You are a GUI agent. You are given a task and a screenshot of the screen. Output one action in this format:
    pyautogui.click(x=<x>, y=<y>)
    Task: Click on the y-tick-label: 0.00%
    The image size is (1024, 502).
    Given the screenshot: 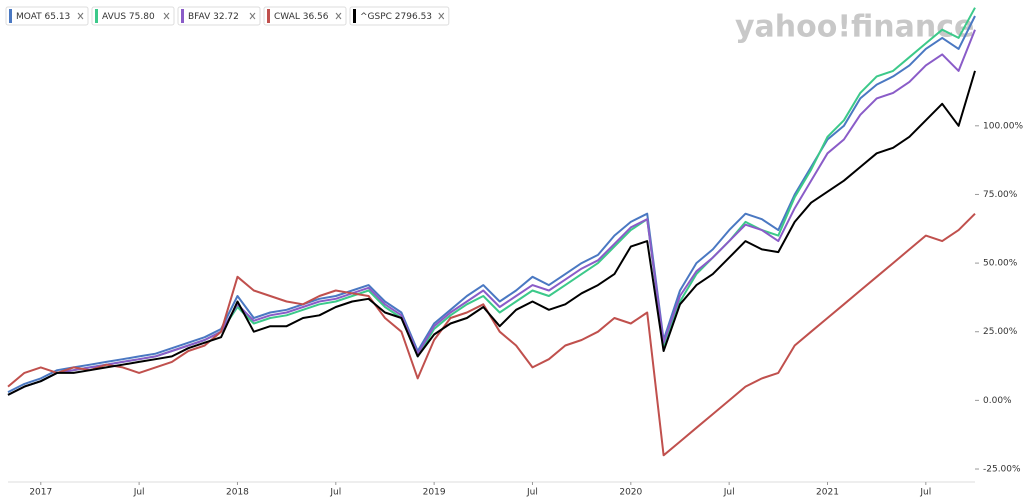 What is the action you would take?
    pyautogui.click(x=997, y=401)
    